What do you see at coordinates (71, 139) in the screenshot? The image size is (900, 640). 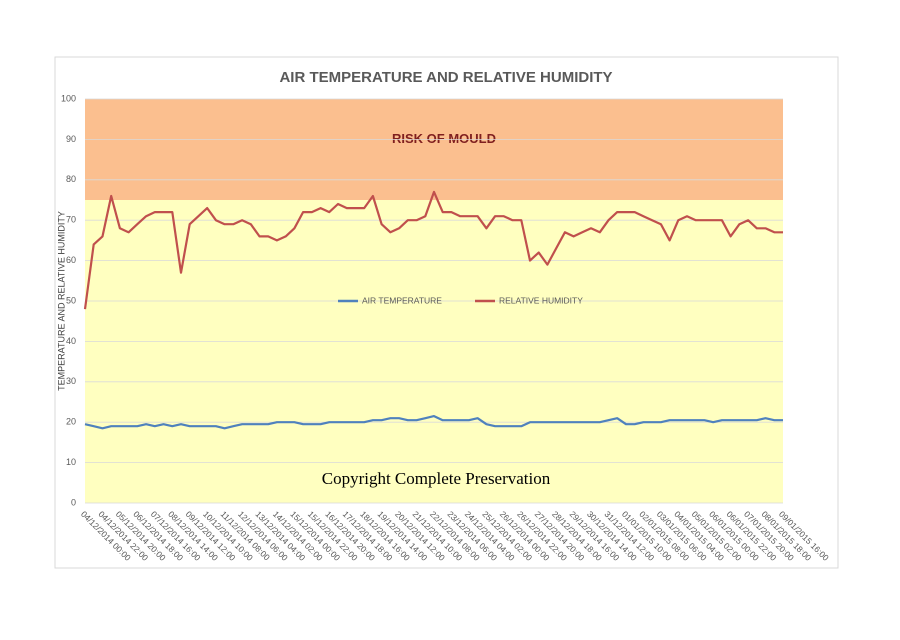 I see `y-tick-label: 90` at bounding box center [71, 139].